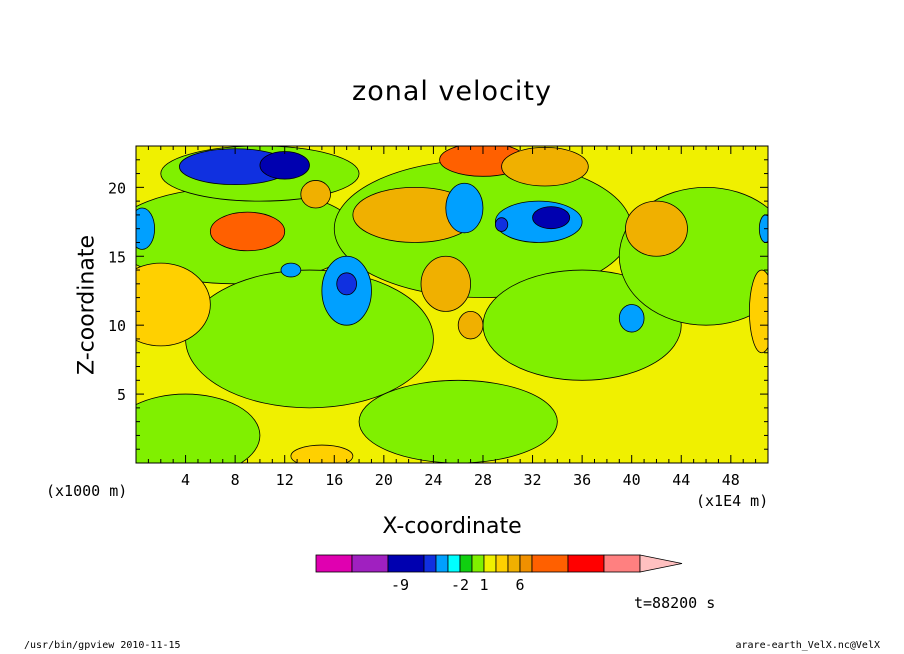 This screenshot has width=904, height=654. What do you see at coordinates (731, 480) in the screenshot?
I see `x-tick-label: 48` at bounding box center [731, 480].